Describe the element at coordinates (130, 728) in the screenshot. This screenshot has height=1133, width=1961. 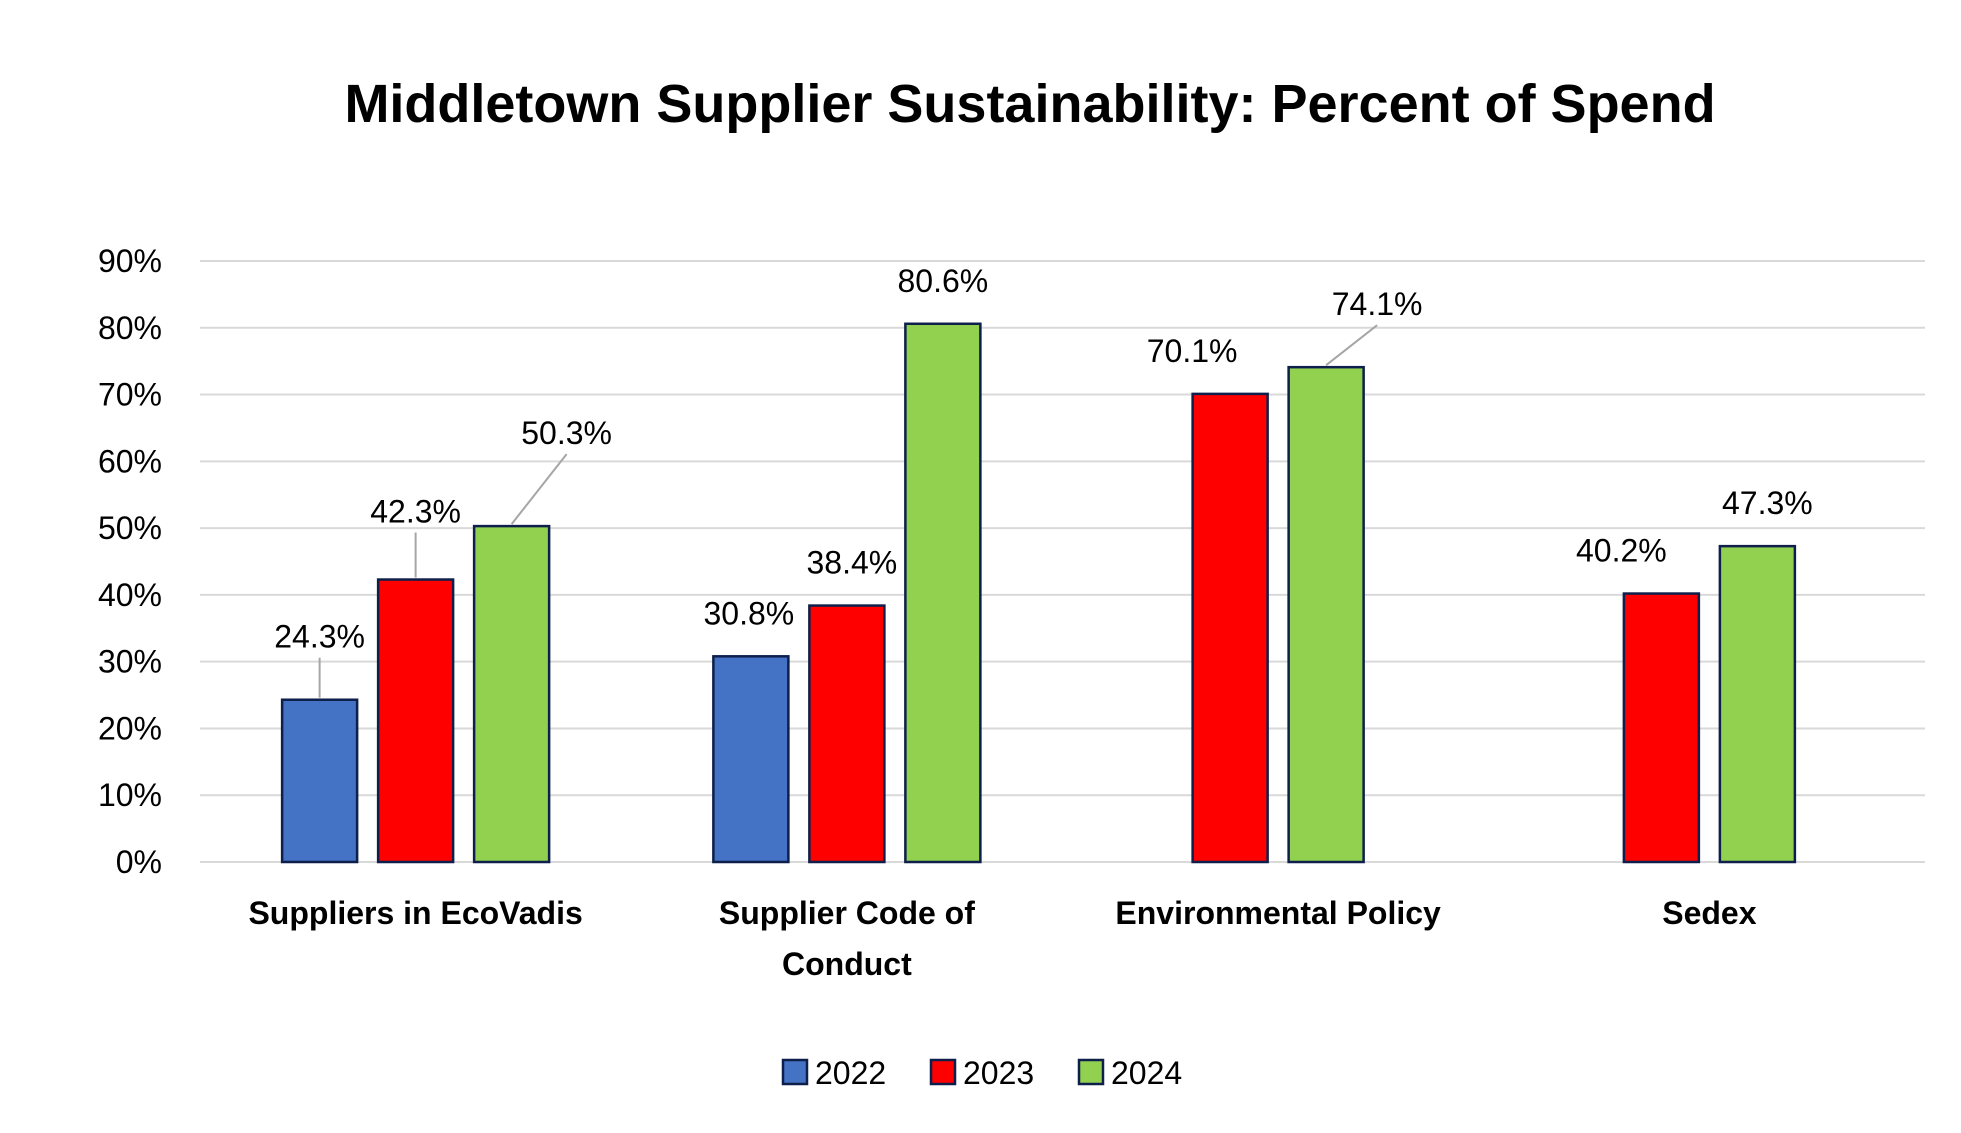
I see `y-tick-label: 20%` at that location.